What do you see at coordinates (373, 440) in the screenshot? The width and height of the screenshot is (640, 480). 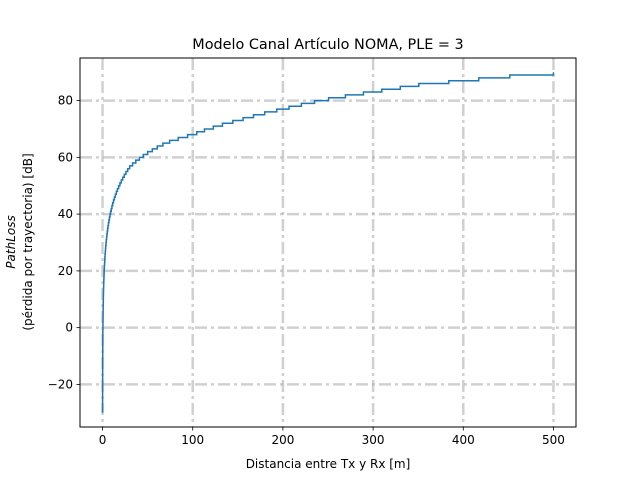 I see `x-tick-label: 300` at bounding box center [373, 440].